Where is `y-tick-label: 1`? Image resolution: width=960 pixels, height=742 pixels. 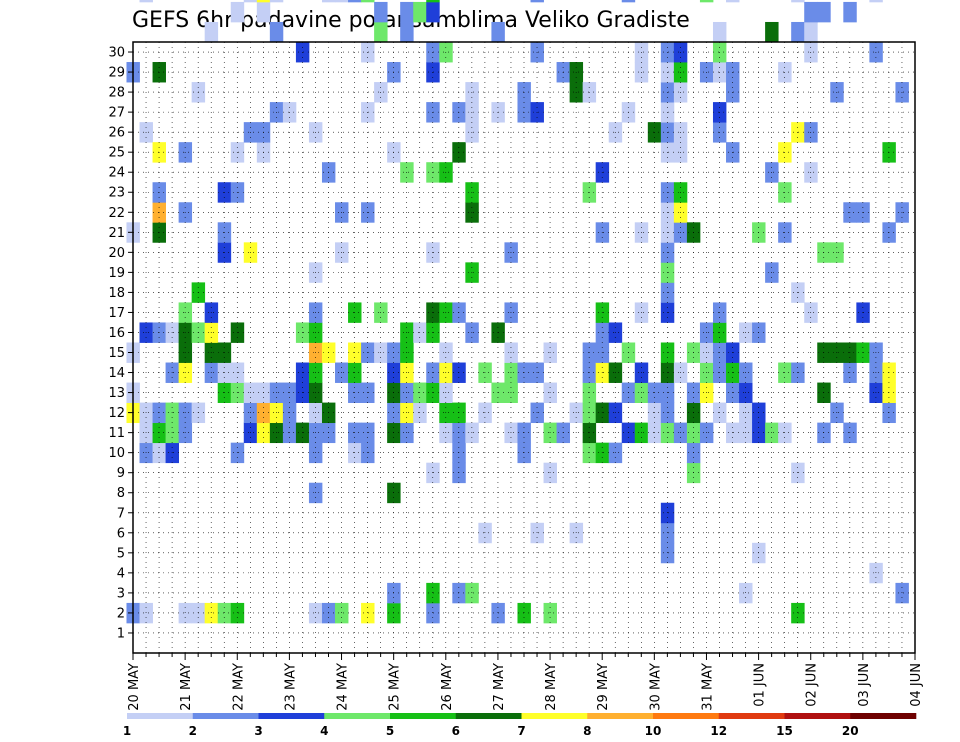 y-tick-label: 1 is located at coordinates (121, 633).